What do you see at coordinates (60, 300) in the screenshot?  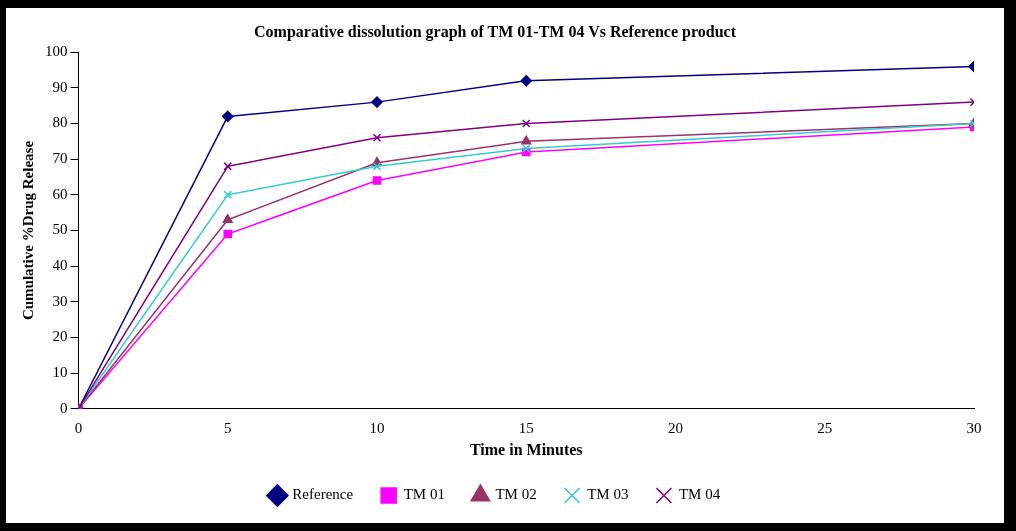 I see `y-tick-label: 30` at bounding box center [60, 300].